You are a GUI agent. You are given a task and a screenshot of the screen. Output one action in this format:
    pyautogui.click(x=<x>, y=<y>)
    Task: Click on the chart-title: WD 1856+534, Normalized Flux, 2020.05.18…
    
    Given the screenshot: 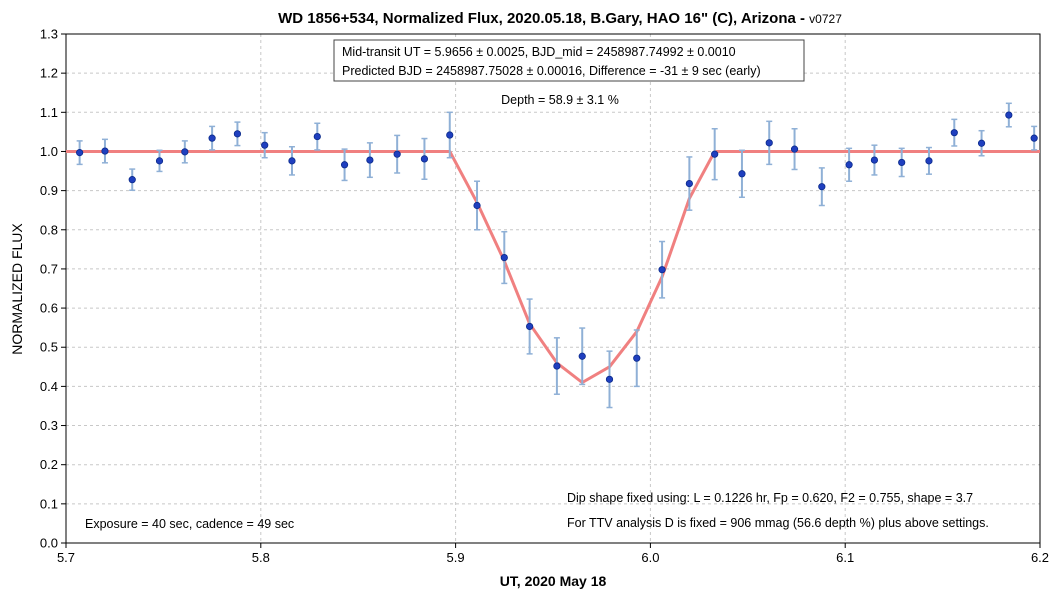 What is the action you would take?
    pyautogui.click(x=560, y=18)
    